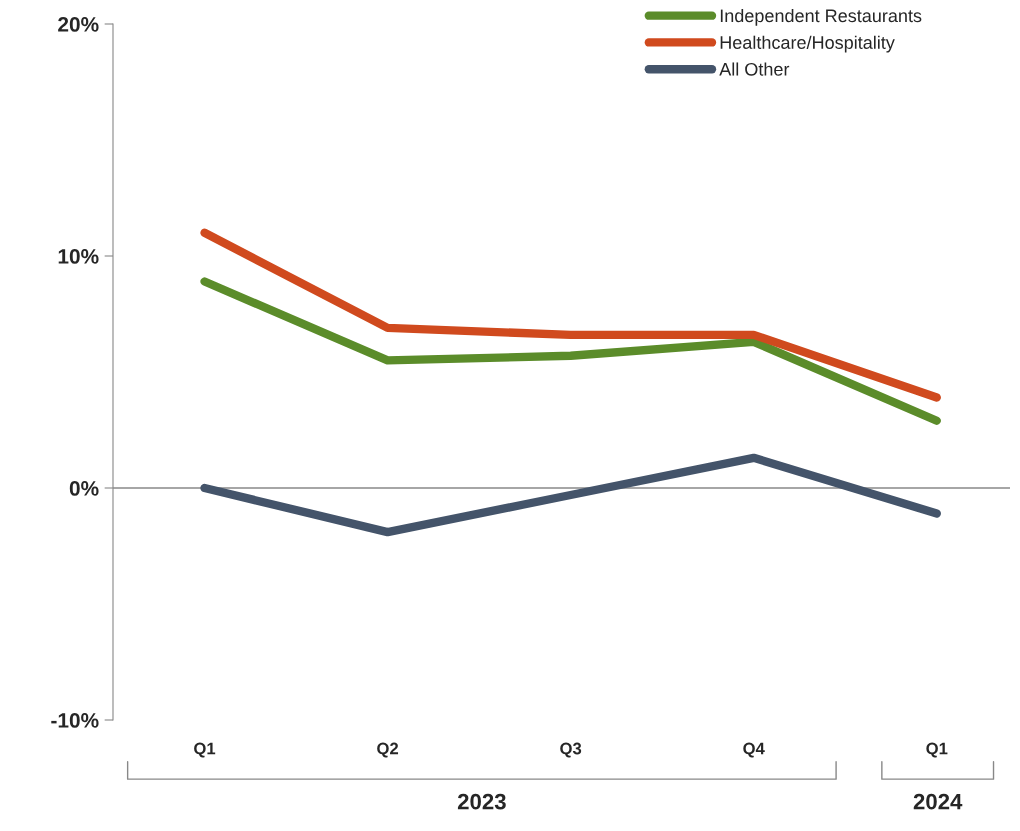  I want to click on text: 2024, so click(938, 801).